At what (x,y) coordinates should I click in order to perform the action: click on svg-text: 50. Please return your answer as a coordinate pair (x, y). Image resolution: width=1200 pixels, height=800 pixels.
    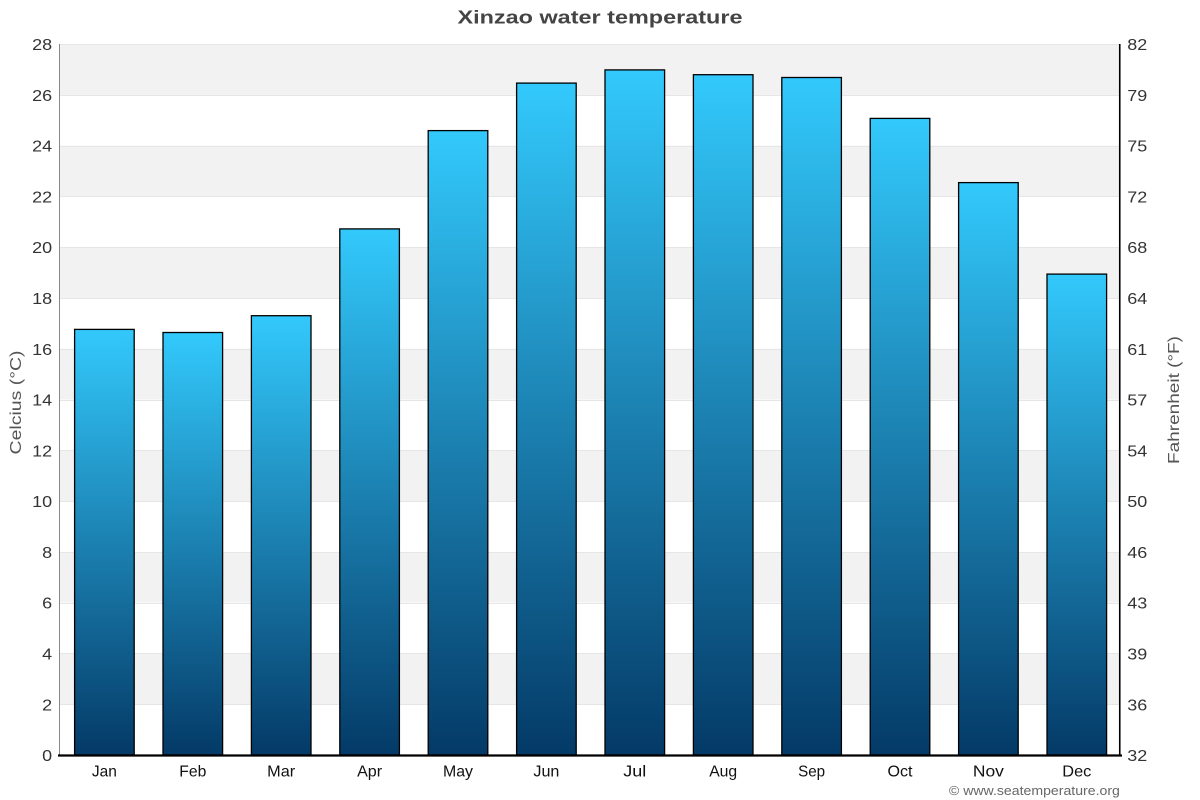
    Looking at the image, I should click on (1137, 502).